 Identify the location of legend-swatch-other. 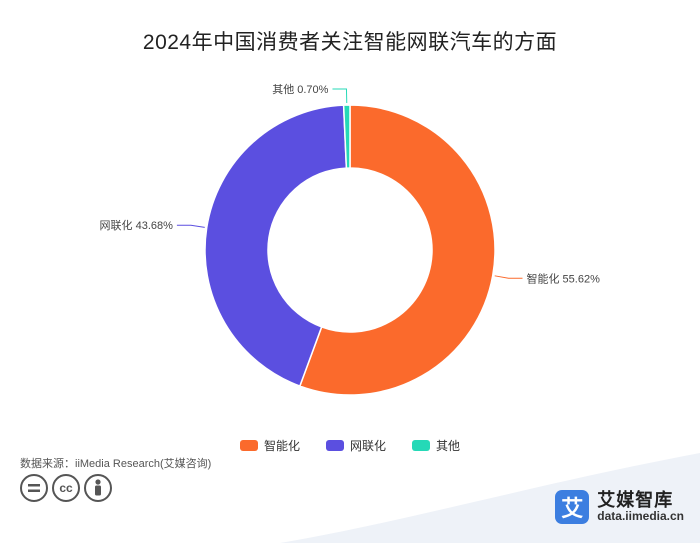
(421, 445).